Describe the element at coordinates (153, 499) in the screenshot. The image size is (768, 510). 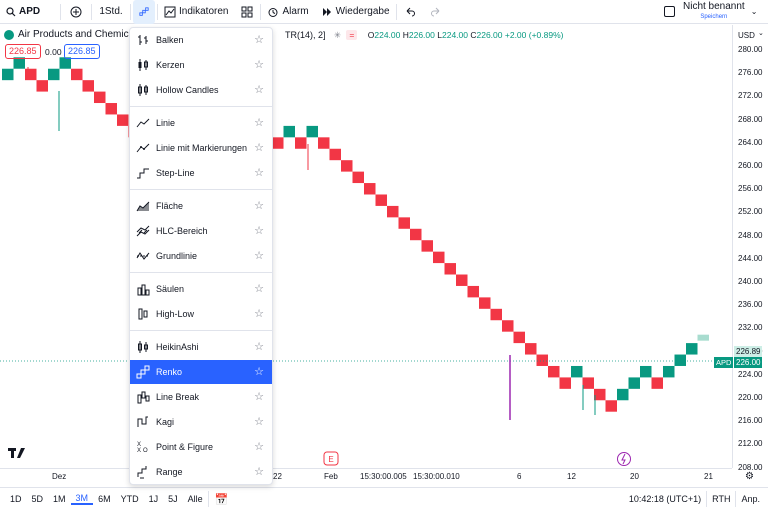
I see `range-1y: 1J` at that location.